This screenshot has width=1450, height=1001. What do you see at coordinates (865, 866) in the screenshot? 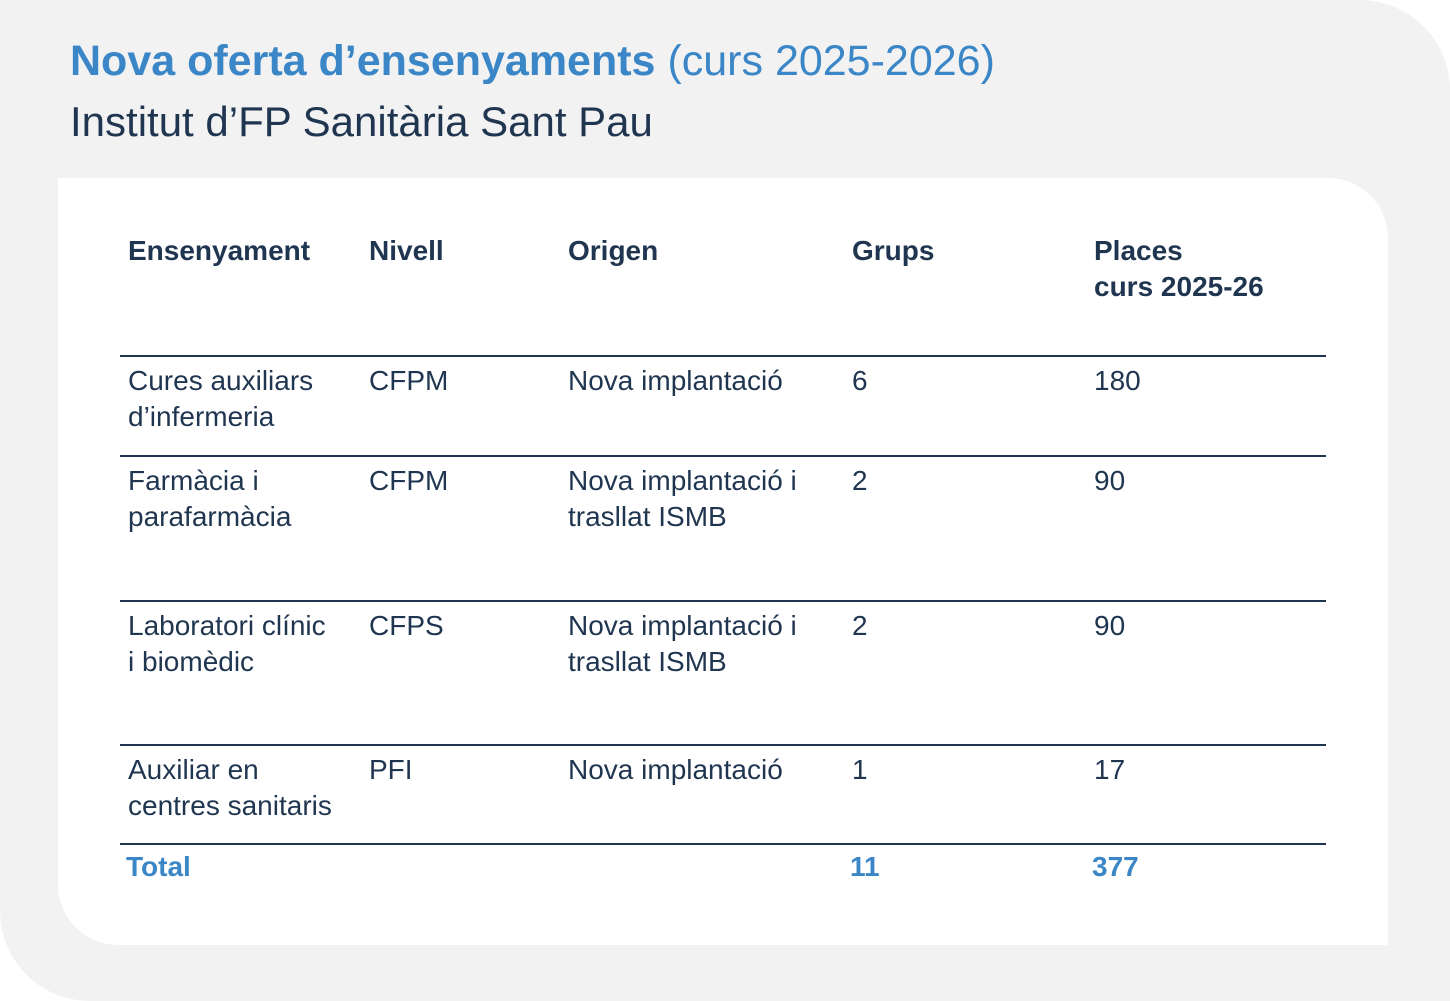
I see `total-grups: 11` at bounding box center [865, 866].